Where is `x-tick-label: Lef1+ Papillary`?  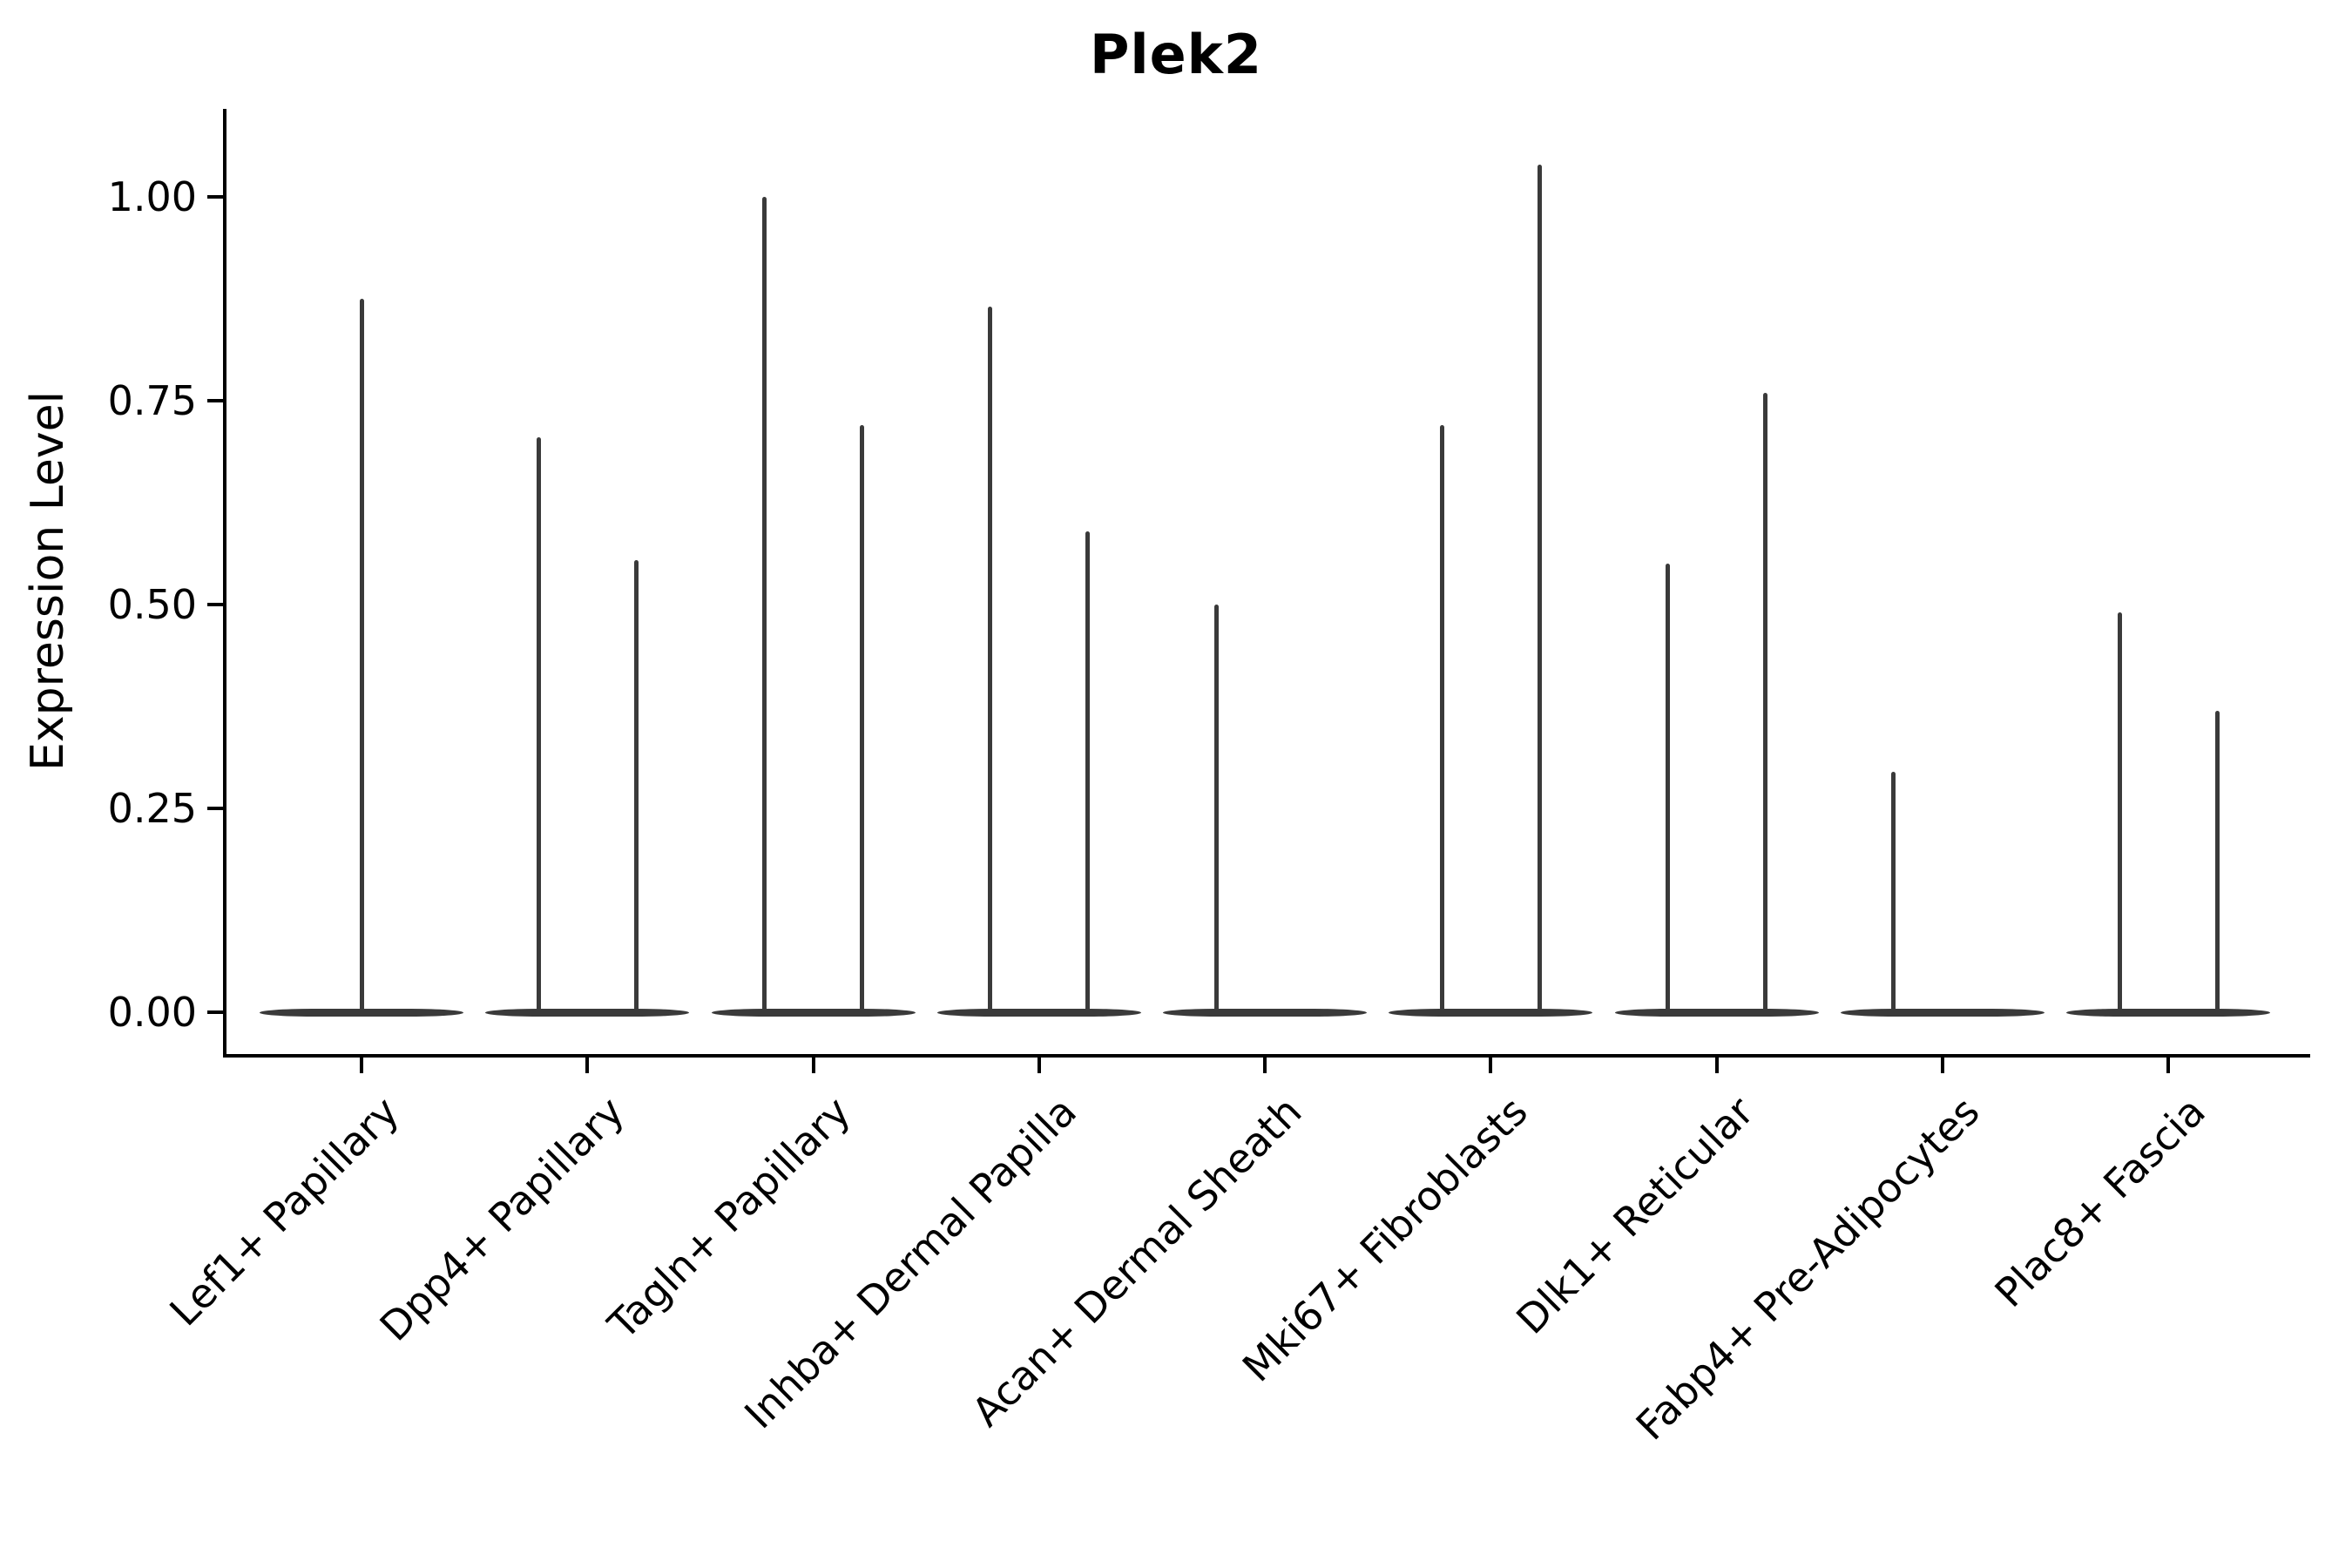 x-tick-label: Lef1+ Papillary is located at coordinates (283, 1211).